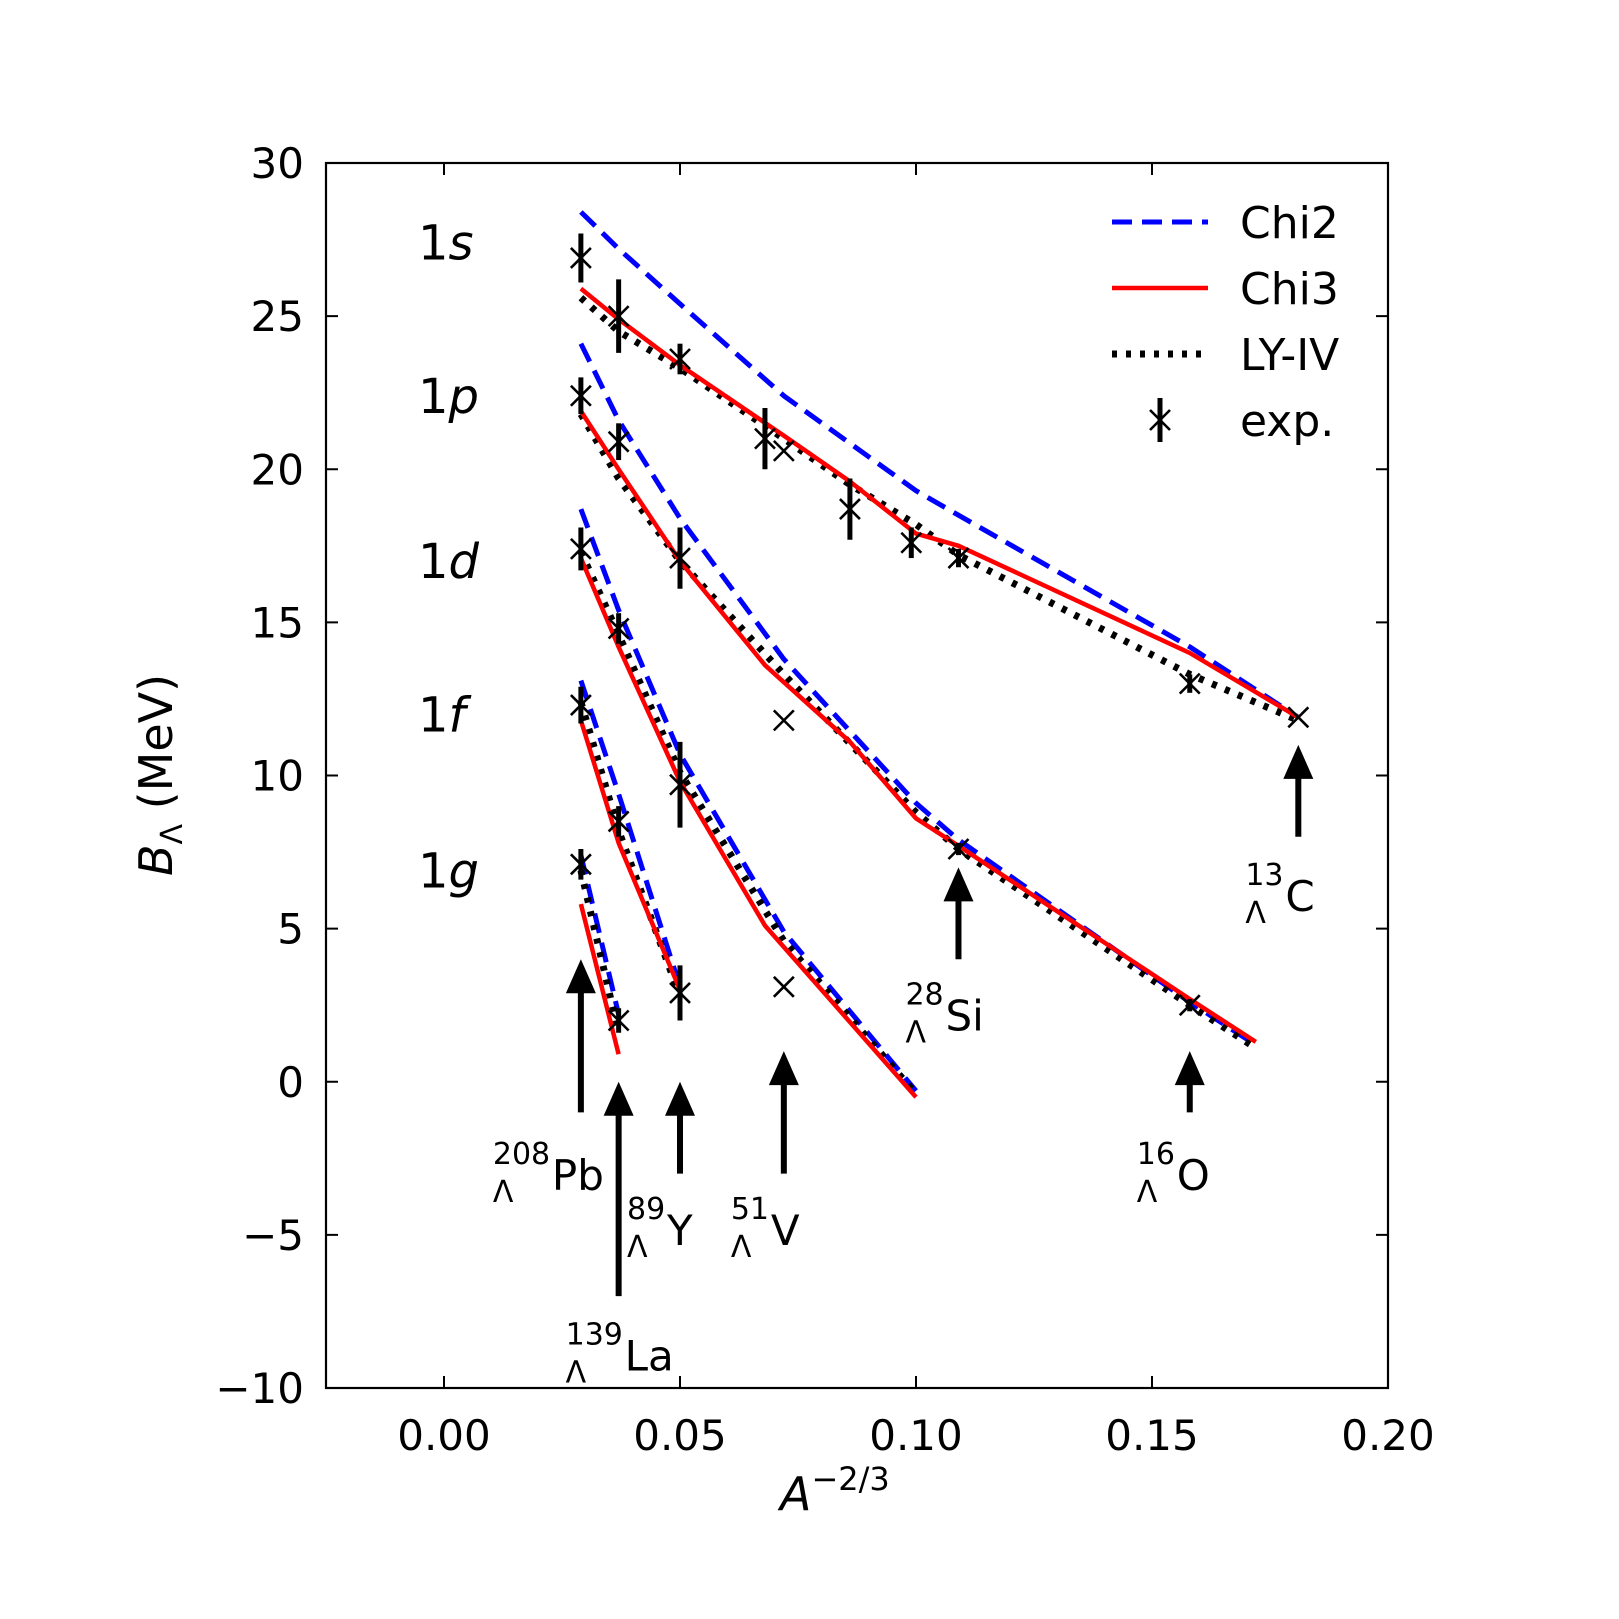 This screenshot has width=1619, height=1619. Describe the element at coordinates (273, 1235) in the screenshot. I see `y-tick-label: −5` at that location.